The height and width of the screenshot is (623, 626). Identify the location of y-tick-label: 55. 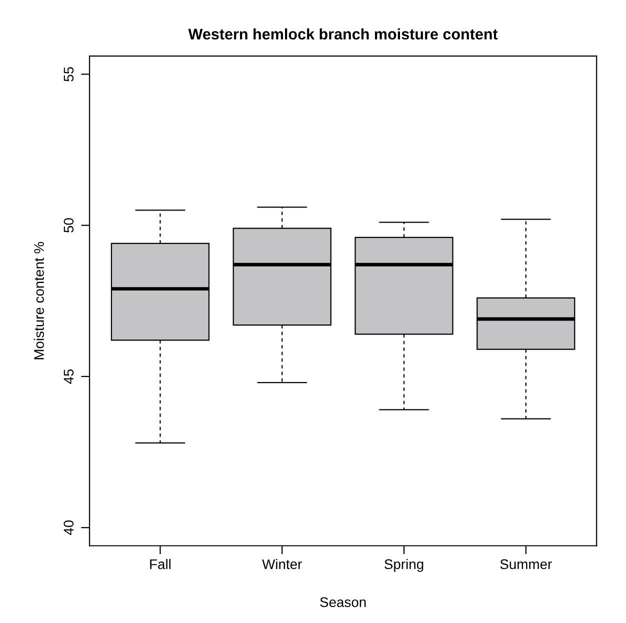
(69, 74).